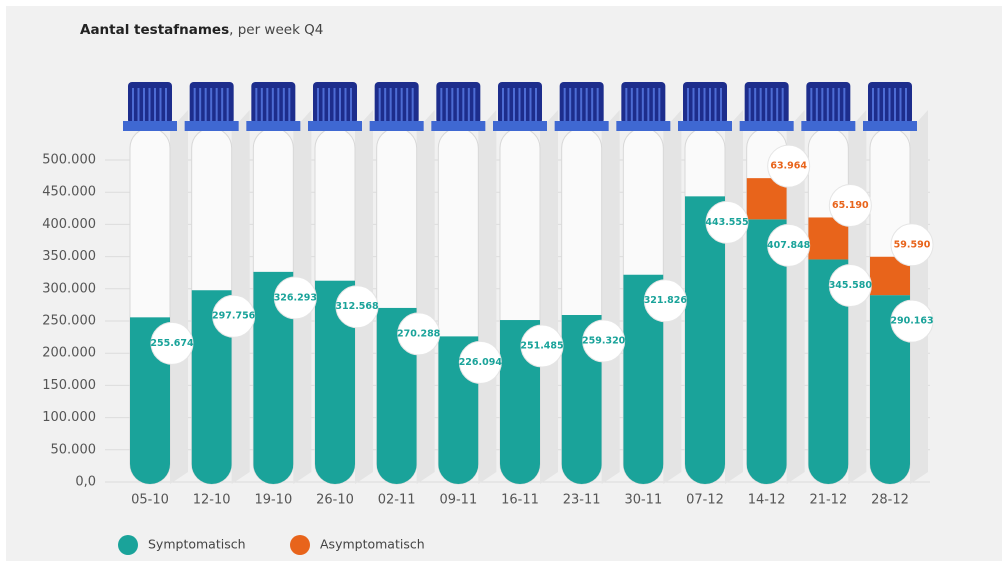 Image resolution: width=1008 pixels, height=567 pixels. What do you see at coordinates (397, 500) in the screenshot?
I see `x-tick-label: 02-11` at bounding box center [397, 500].